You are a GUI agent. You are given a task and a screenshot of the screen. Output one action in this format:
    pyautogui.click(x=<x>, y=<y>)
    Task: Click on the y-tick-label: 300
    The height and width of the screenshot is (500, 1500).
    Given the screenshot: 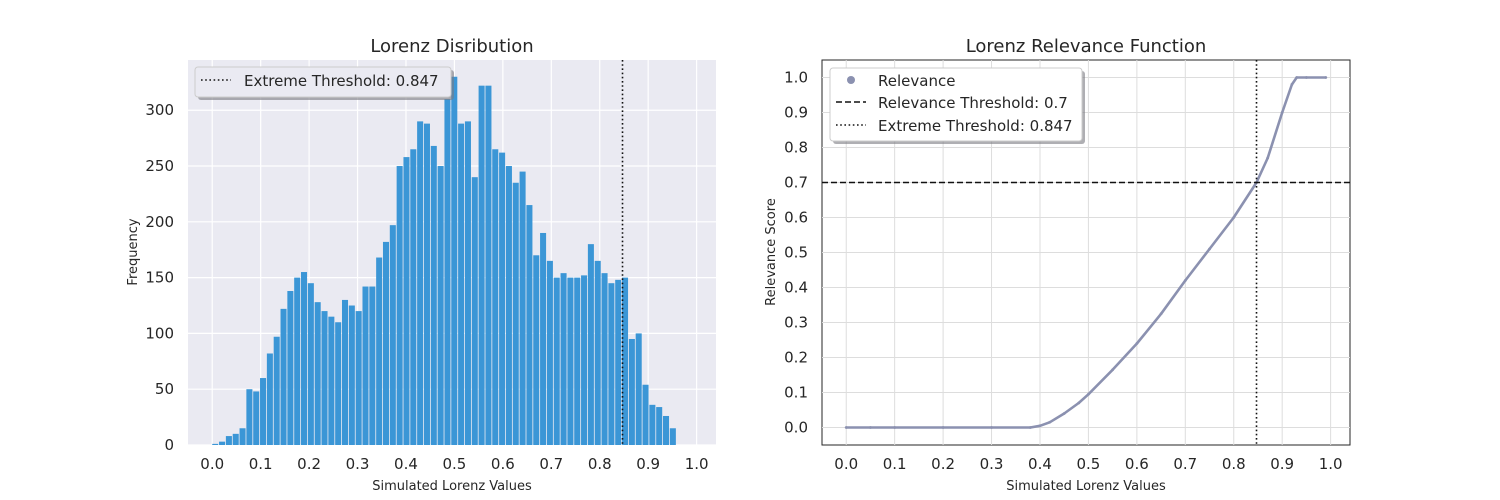 What is the action you would take?
    pyautogui.click(x=159, y=110)
    